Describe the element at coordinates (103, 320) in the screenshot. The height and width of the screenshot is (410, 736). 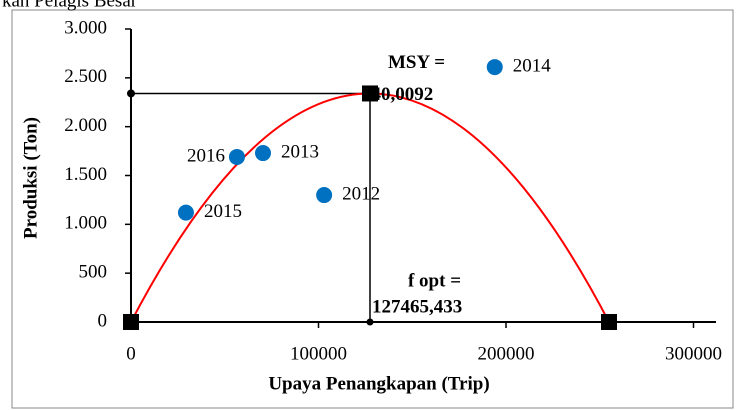
I see `y-tick-label: 0` at that location.